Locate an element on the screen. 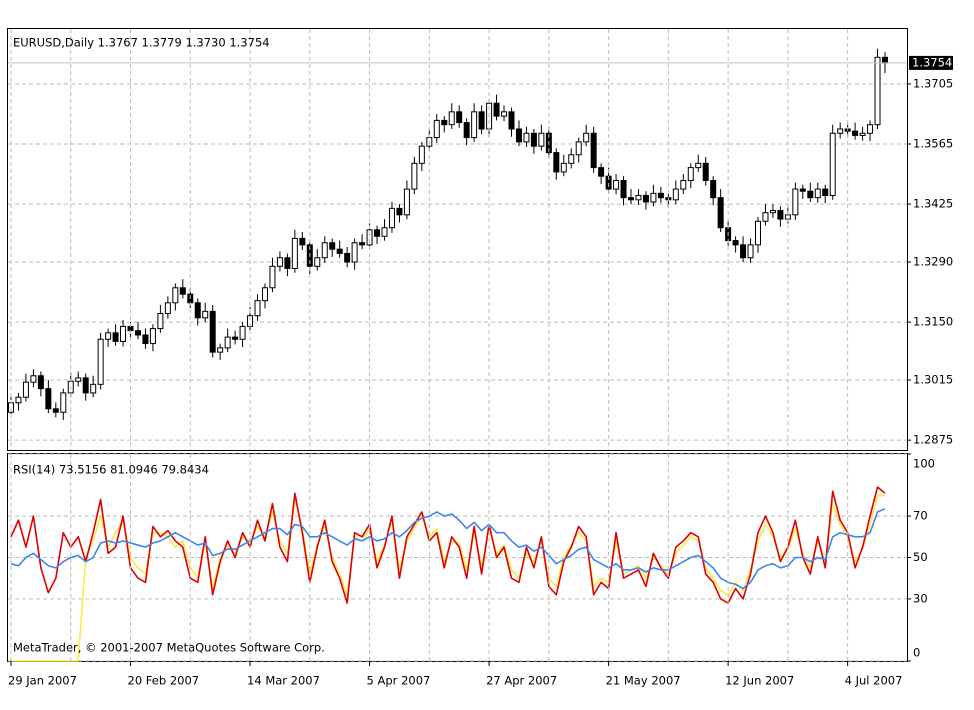 This screenshot has height=710, width=974. y-tick-label: 50 is located at coordinates (920, 557).